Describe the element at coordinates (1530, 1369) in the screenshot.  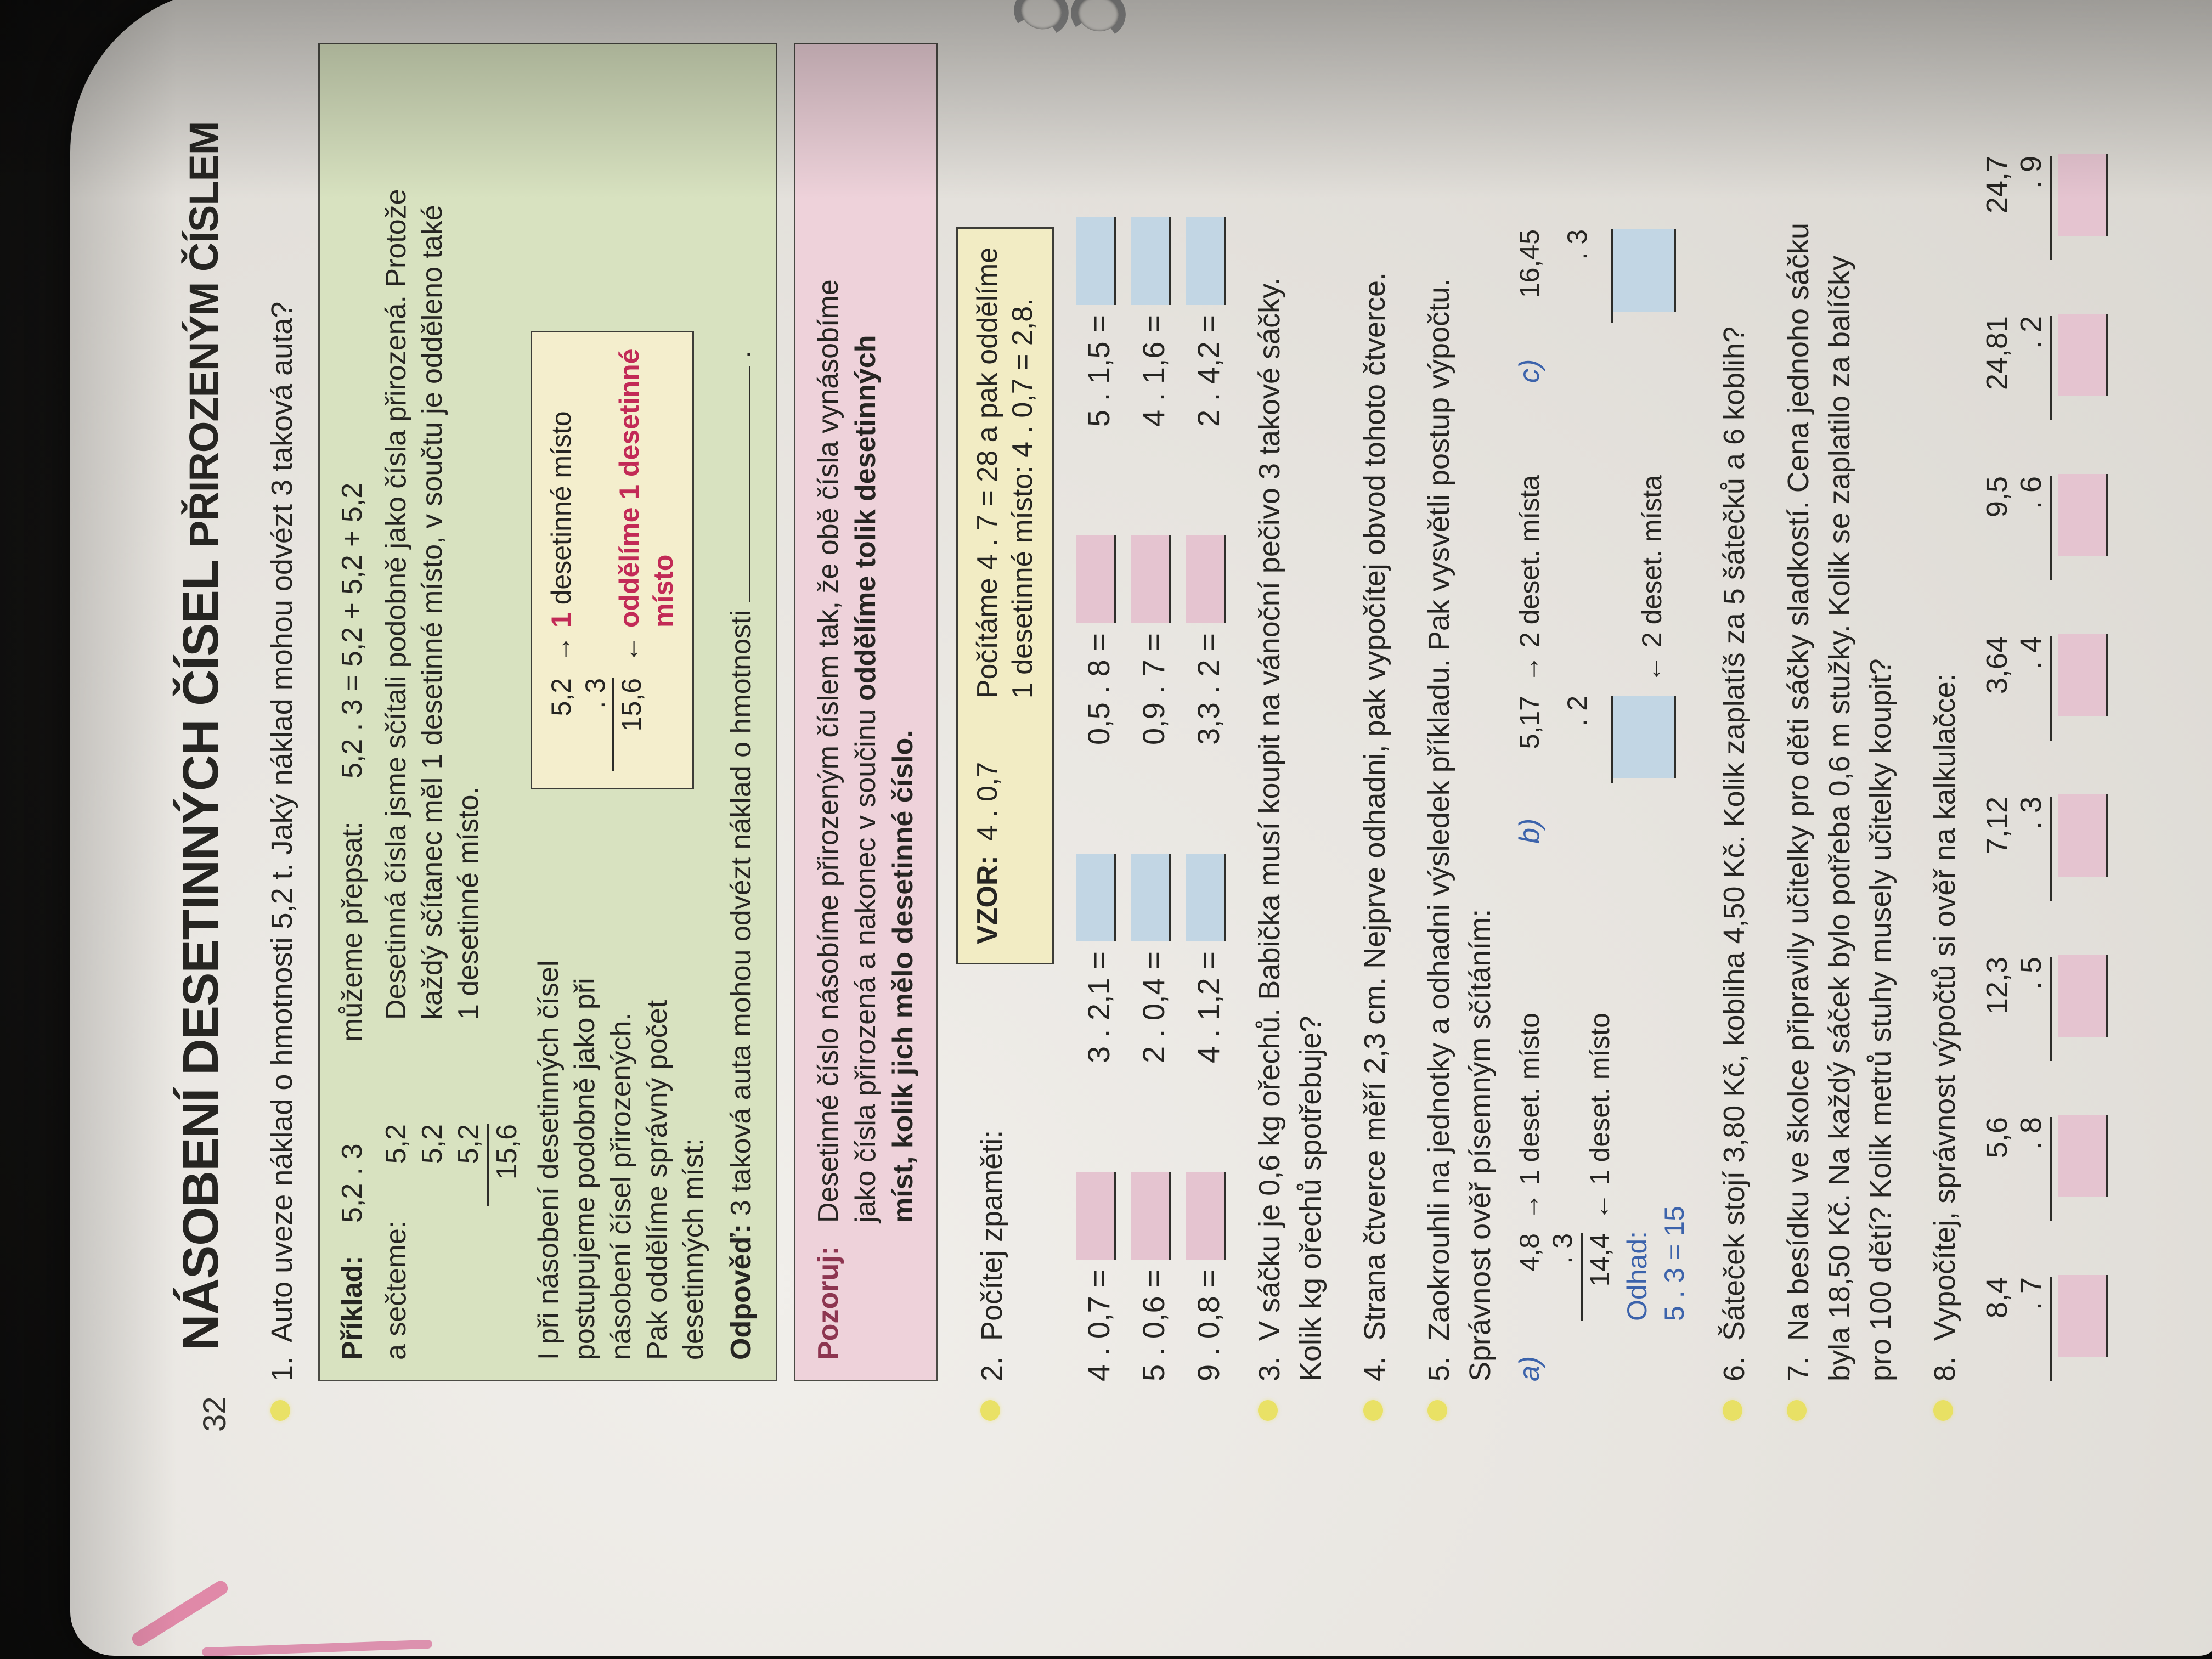
I see `label-a: a)` at that location.